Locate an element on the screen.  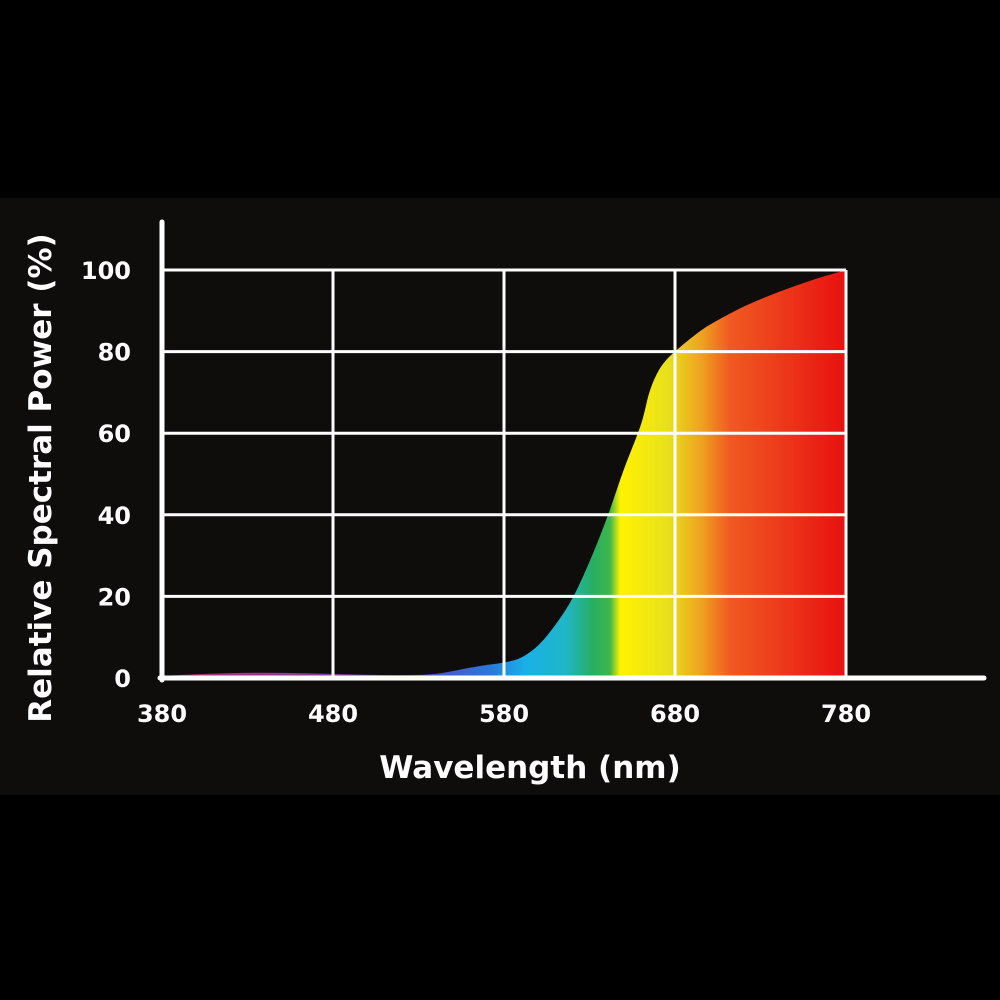
x-tick-label-680: 680 is located at coordinates (675, 714).